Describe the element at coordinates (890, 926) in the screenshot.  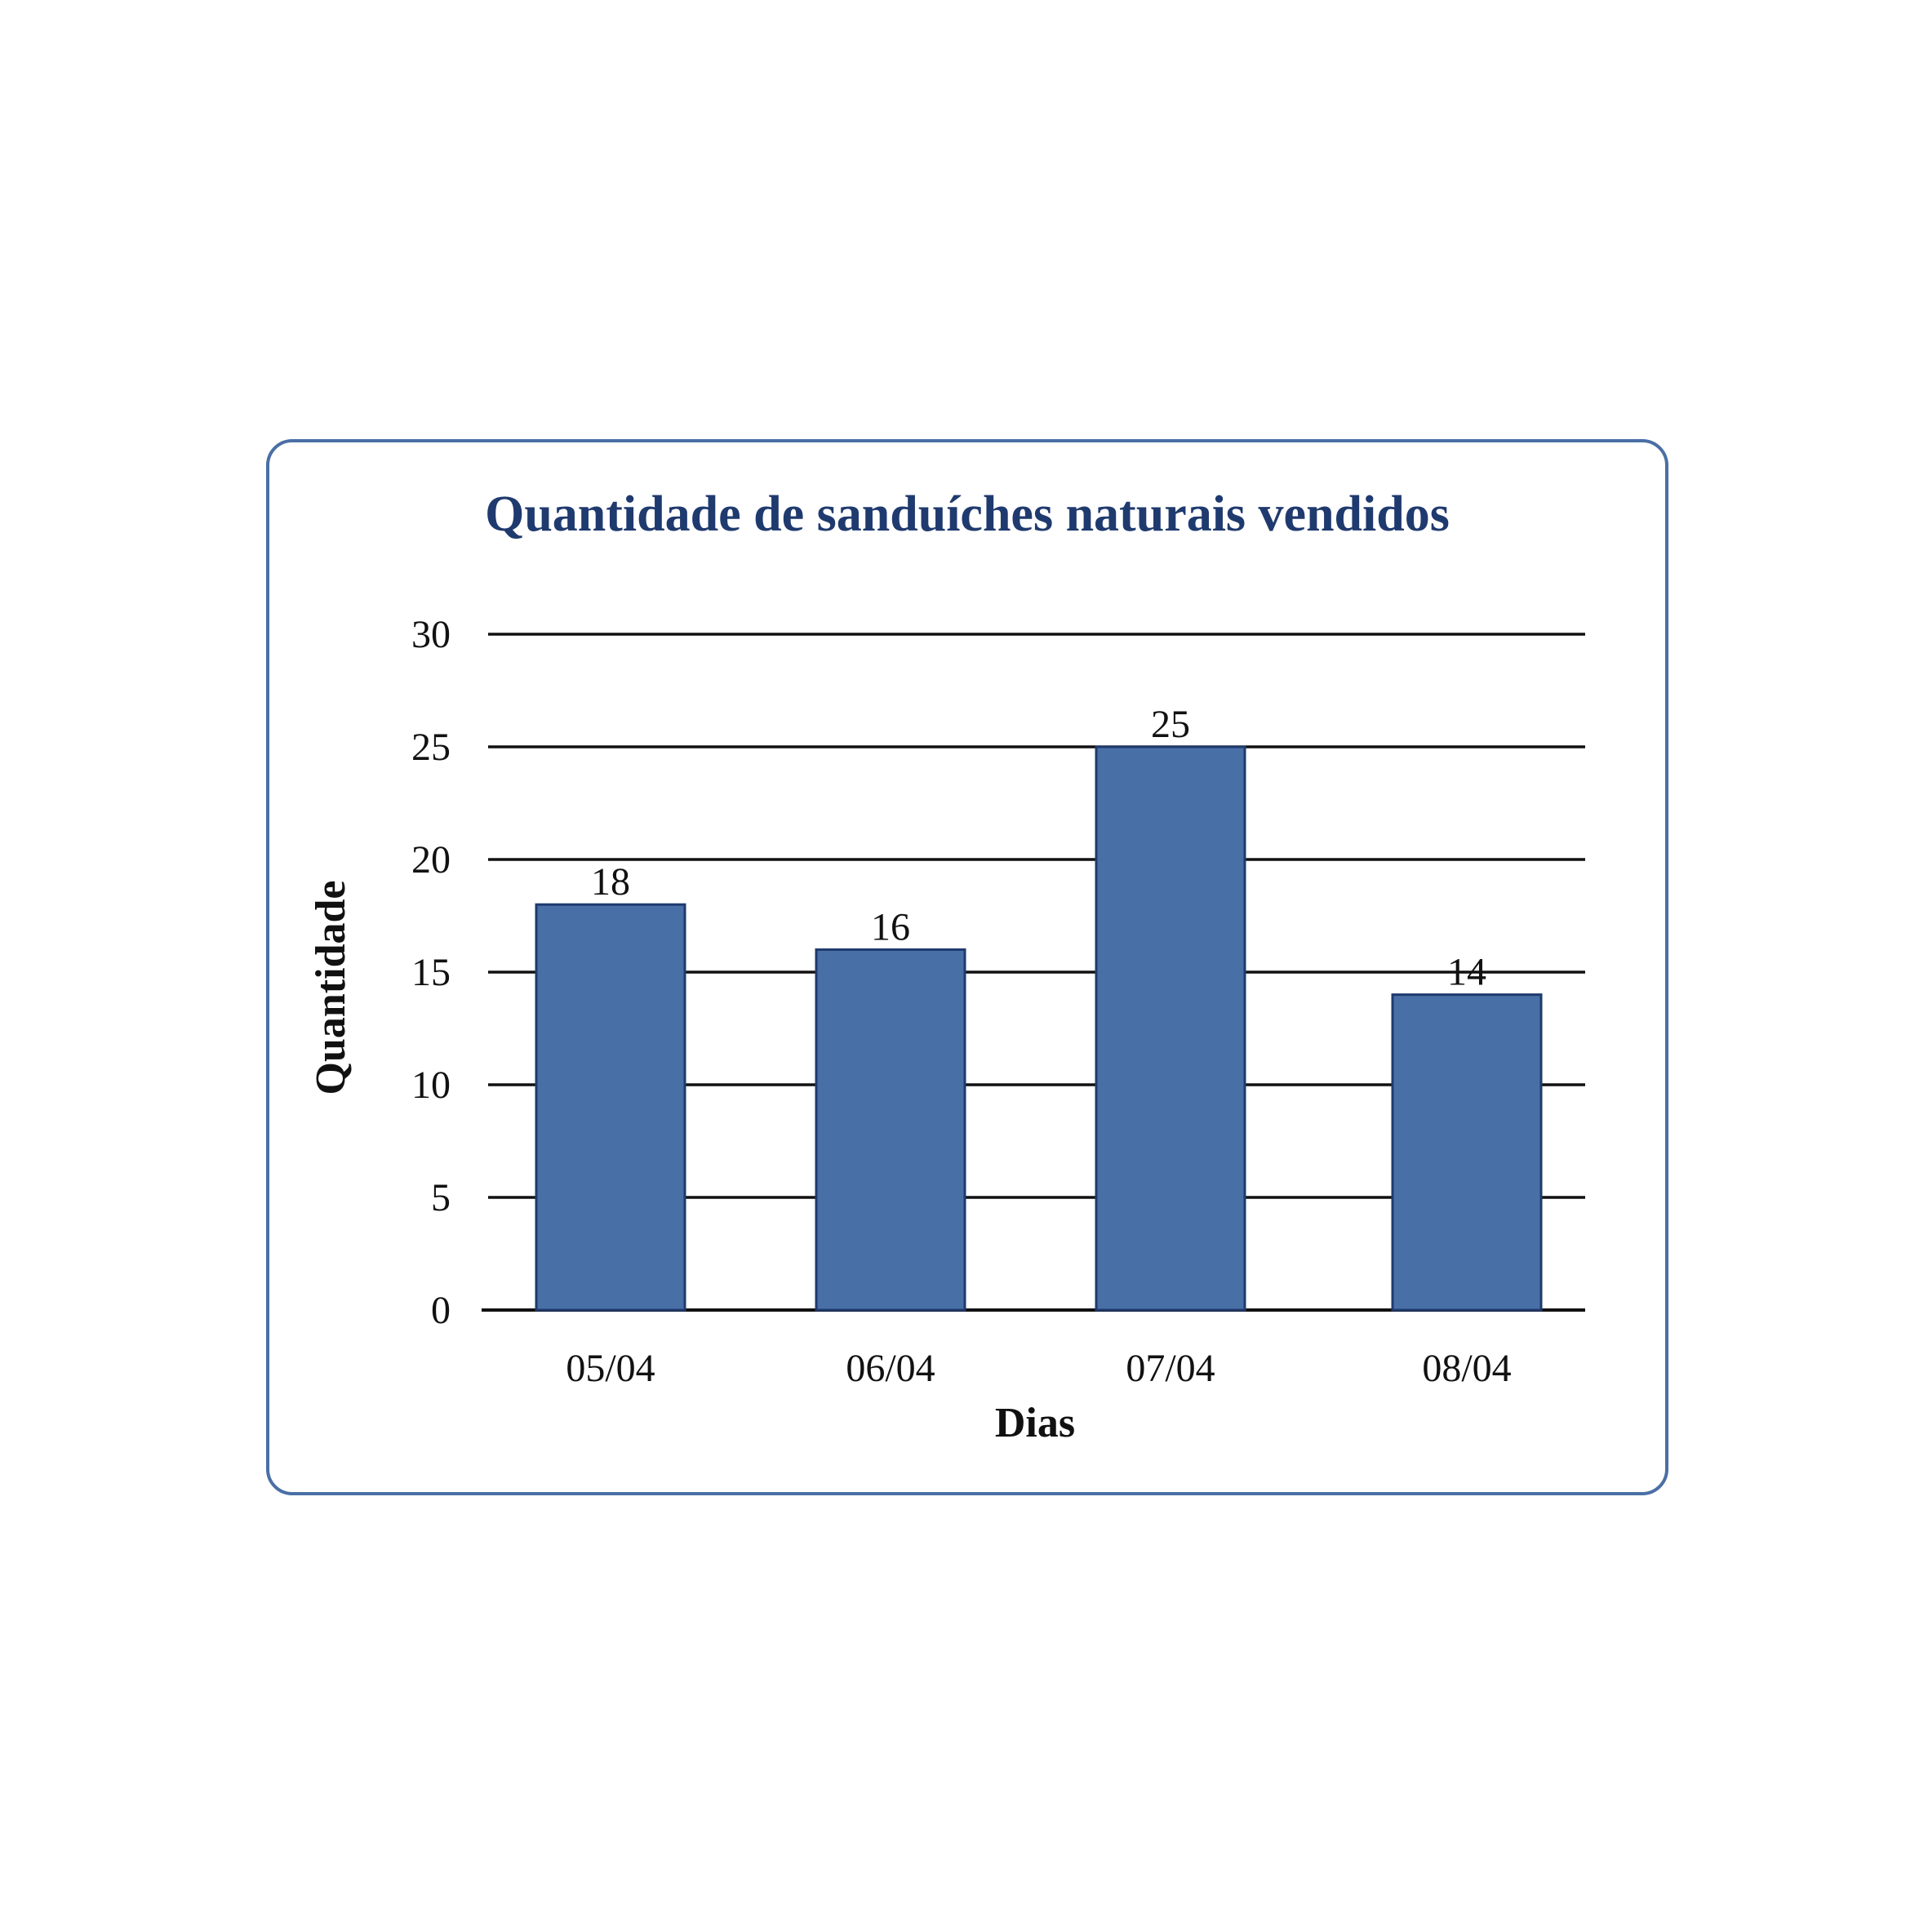
I see `data-label: 16` at that location.